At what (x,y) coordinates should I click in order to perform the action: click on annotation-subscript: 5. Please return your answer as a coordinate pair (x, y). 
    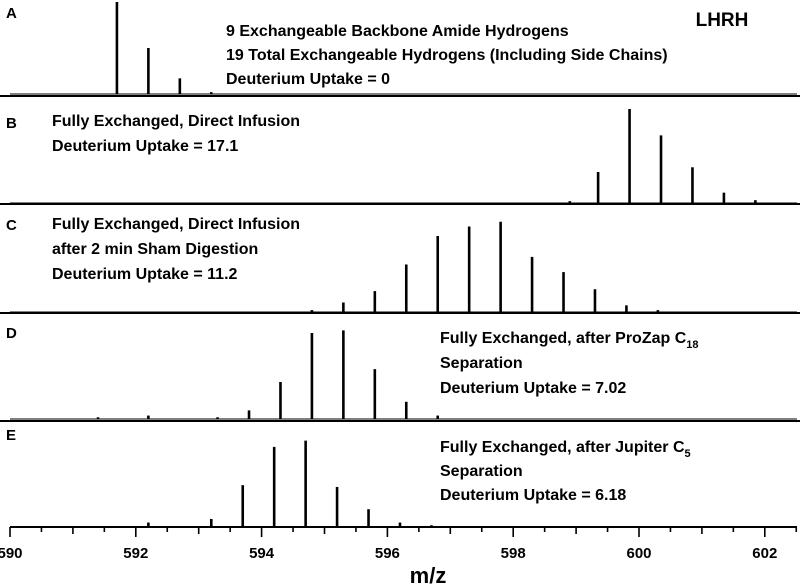
    Looking at the image, I should click on (688, 454).